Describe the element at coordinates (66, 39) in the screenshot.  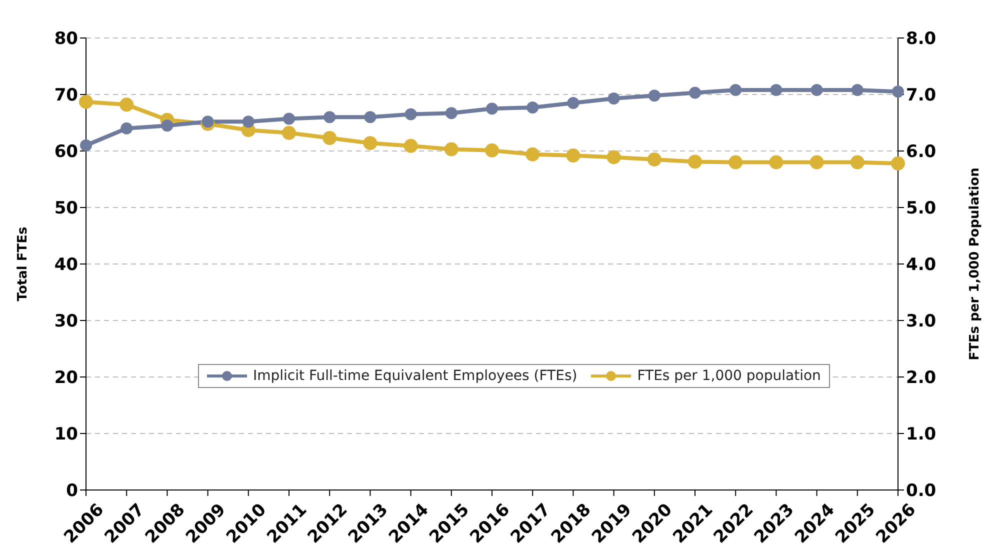
I see `y-tick-label: 80` at that location.